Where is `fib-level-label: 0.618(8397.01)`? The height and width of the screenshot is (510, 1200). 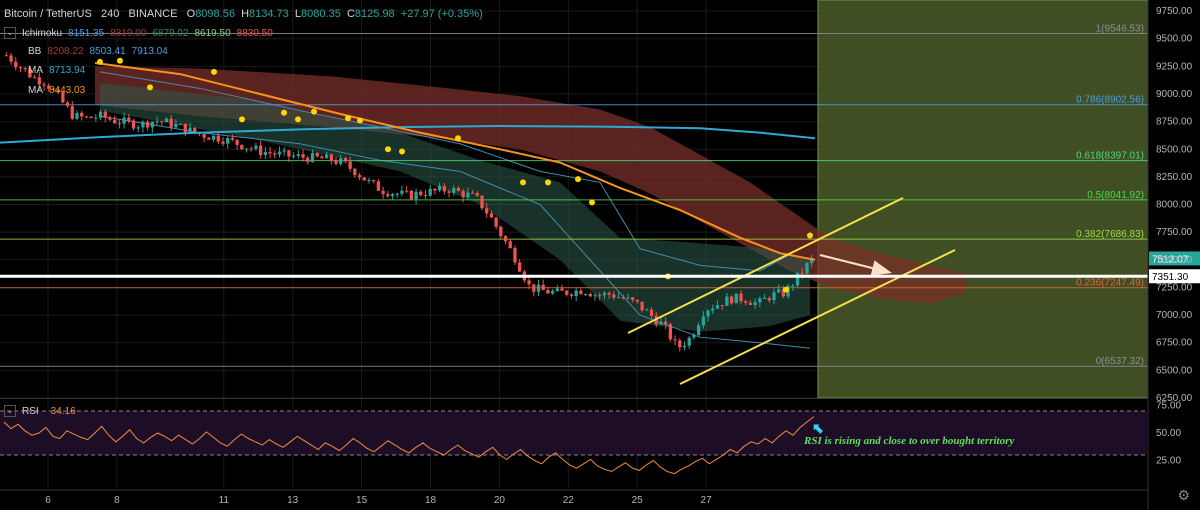 fib-level-label: 0.618(8397.01) is located at coordinates (1110, 156).